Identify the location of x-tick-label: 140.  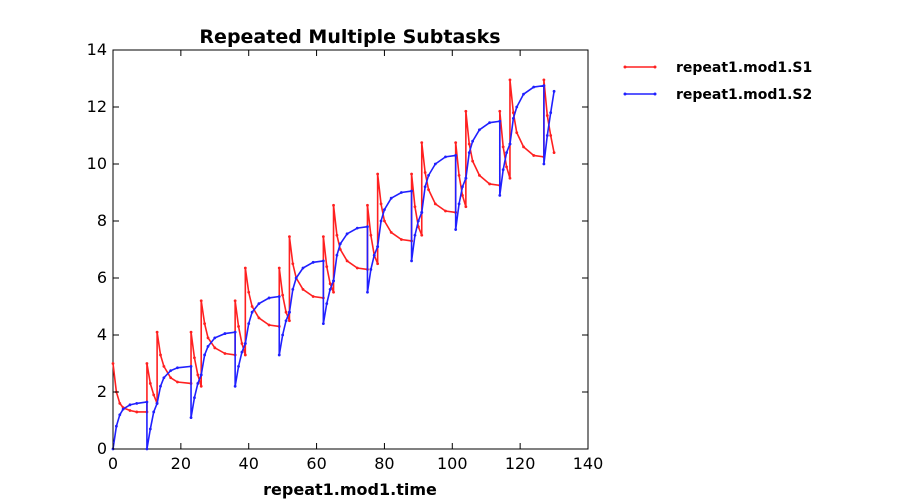
(588, 463).